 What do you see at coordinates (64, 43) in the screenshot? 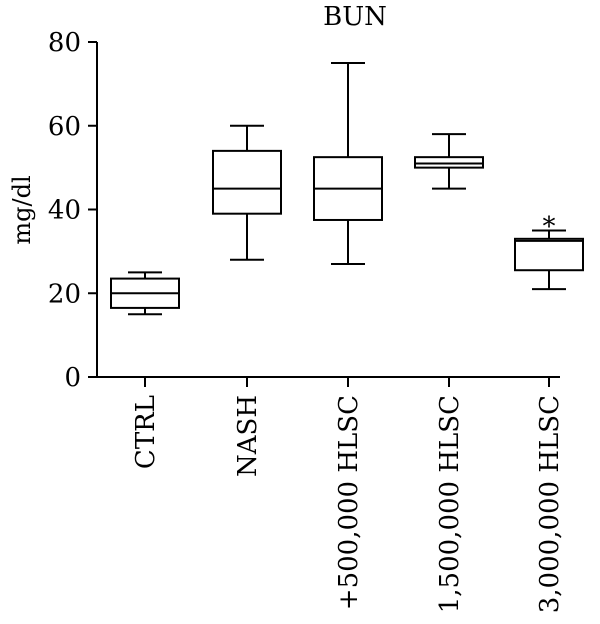
I see `y-tick-label: 80` at bounding box center [64, 43].